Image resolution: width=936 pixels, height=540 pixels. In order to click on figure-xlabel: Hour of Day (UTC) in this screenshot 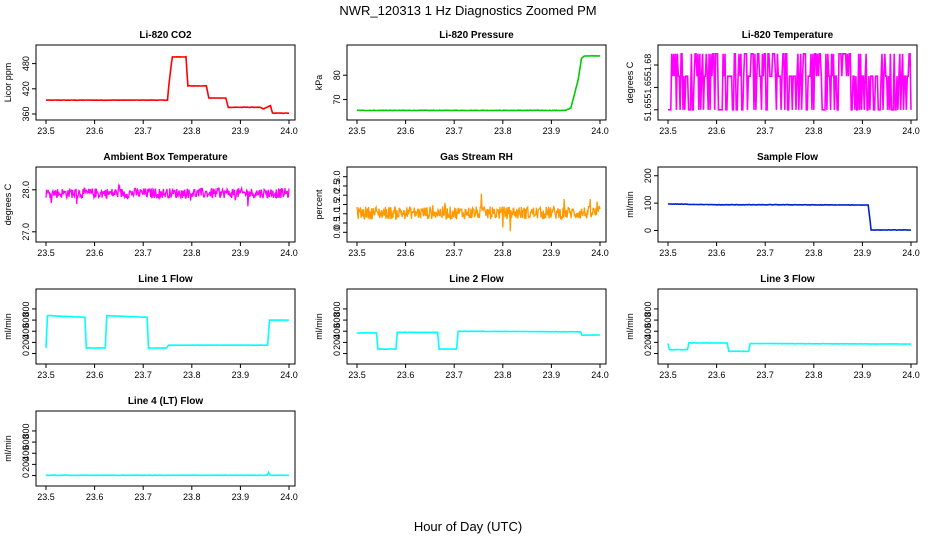, I will do `click(468, 526)`.